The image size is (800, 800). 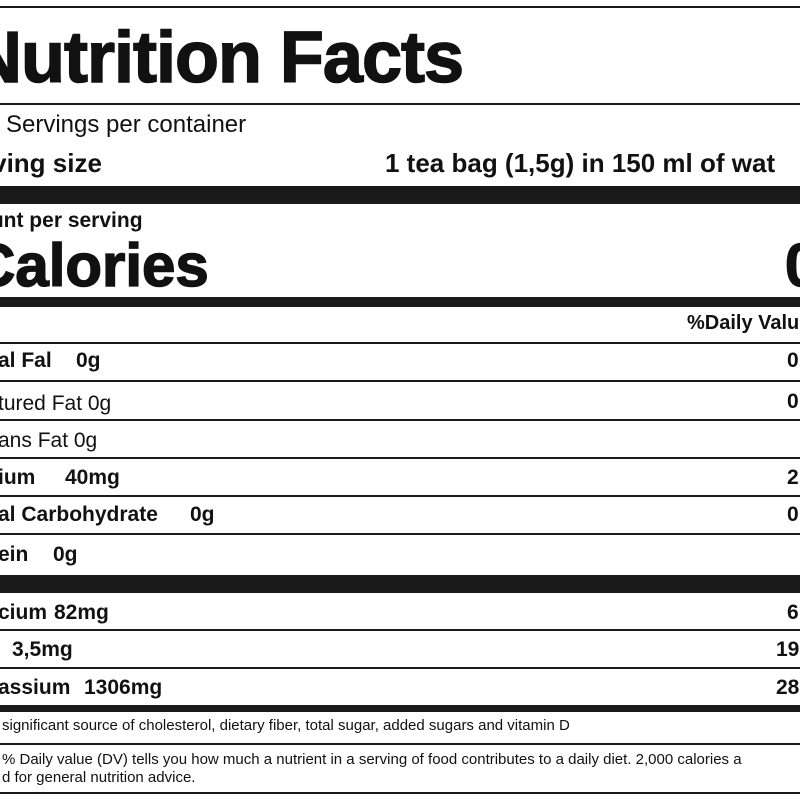 What do you see at coordinates (400, 793) in the screenshot?
I see `bottom-border` at bounding box center [400, 793].